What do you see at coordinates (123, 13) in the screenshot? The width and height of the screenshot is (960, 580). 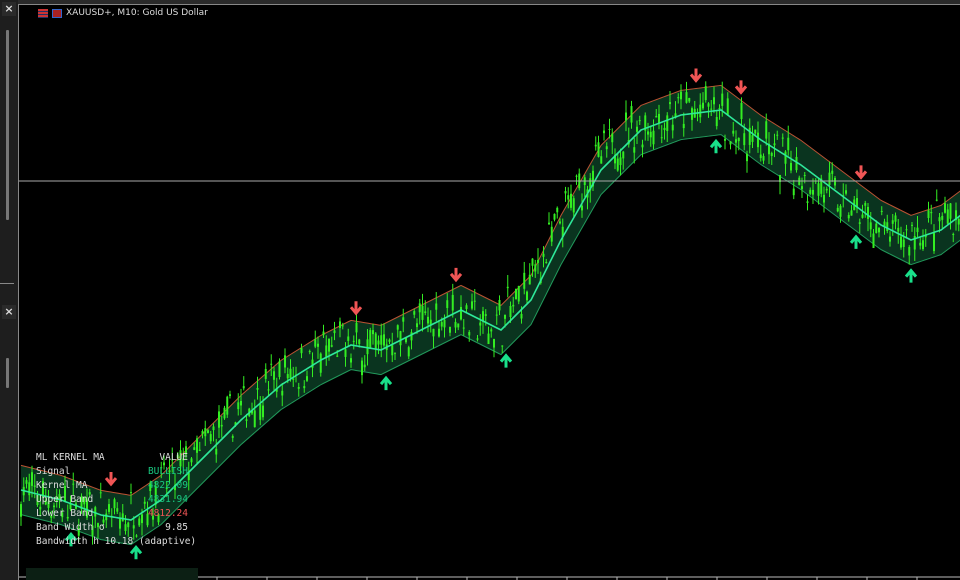 I see `chart-title: XAUUSD+, M10: Gold US Dollar` at bounding box center [123, 13].